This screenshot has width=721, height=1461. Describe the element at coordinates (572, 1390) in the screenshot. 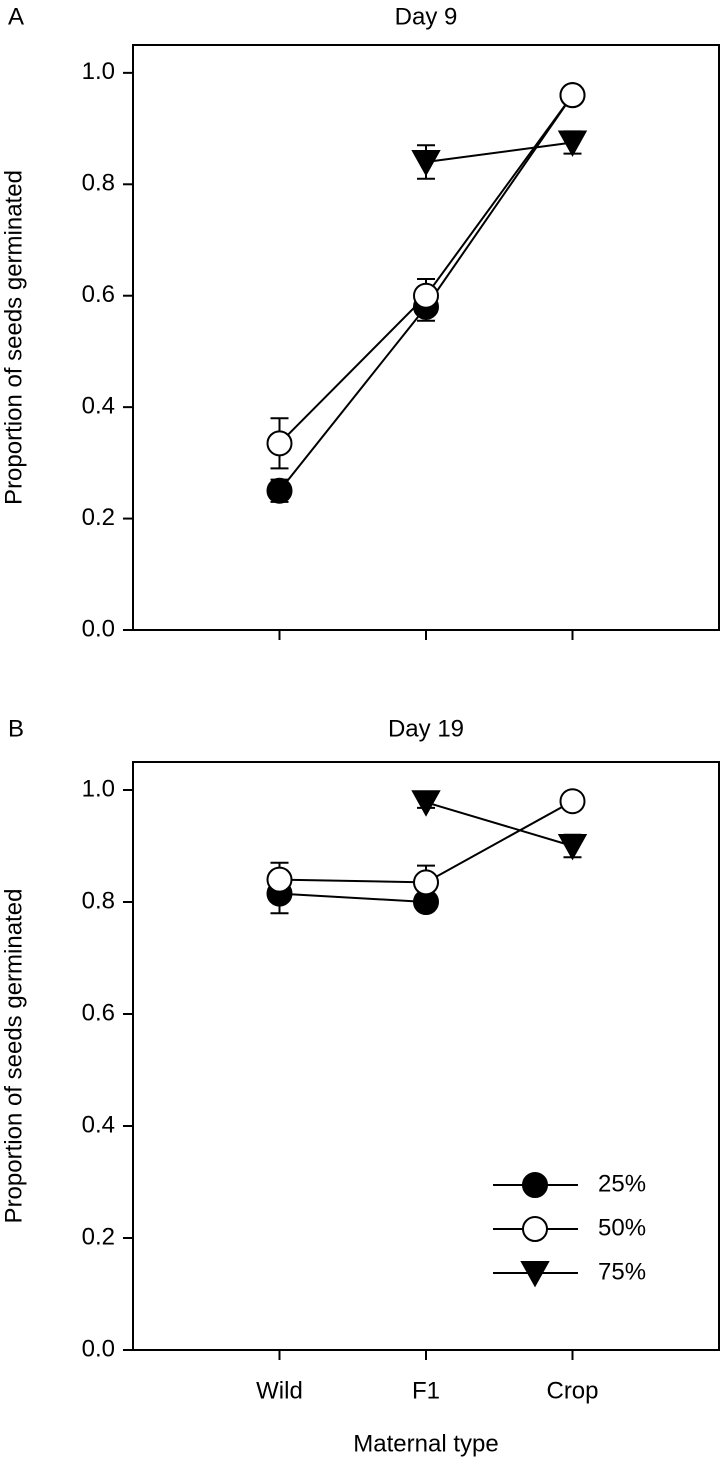

I see `x-tick-label: Crop` at that location.